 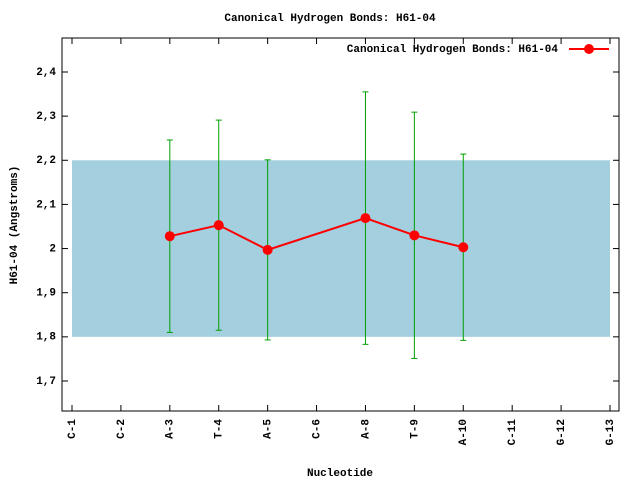 I want to click on x-tick-label: A-10, so click(x=464, y=432).